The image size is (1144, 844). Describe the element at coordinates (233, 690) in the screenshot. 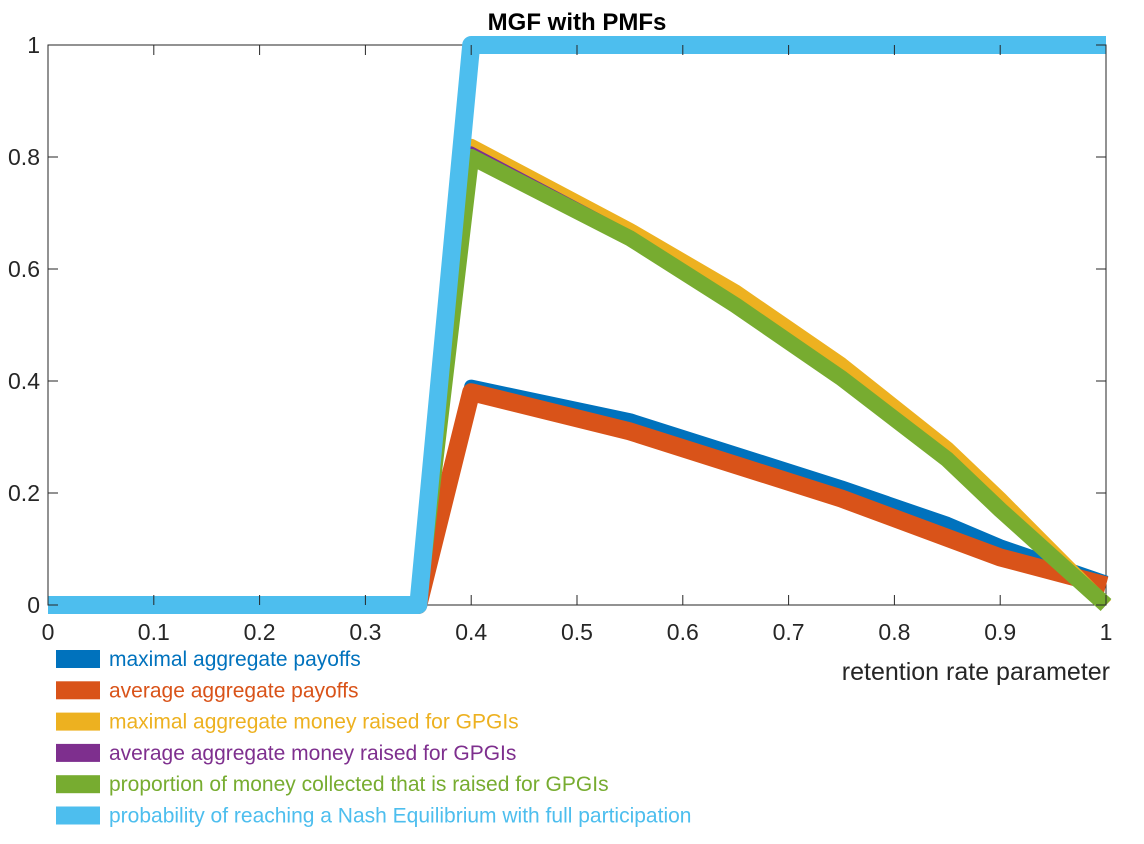

I see `legend-label-2: average aggregate payoffs` at that location.